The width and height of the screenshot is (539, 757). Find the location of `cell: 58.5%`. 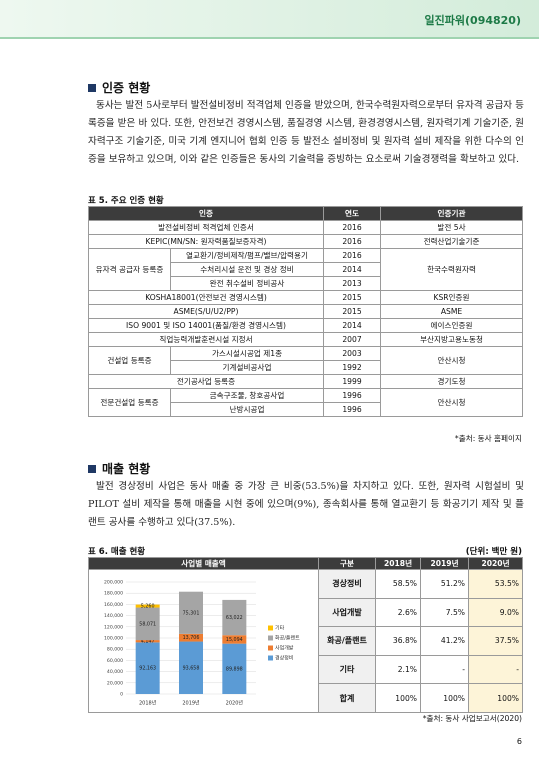

cell: 58.5% is located at coordinates (398, 584).